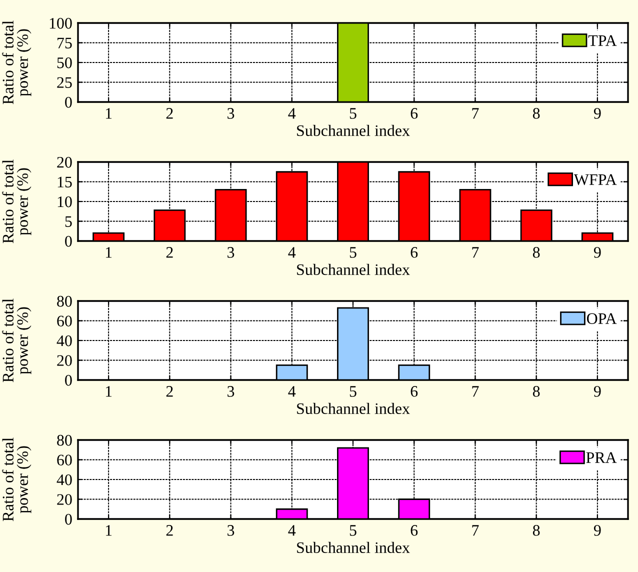 The height and width of the screenshot is (572, 638). Describe the element at coordinates (64, 82) in the screenshot. I see `y-tick-label: 25` at that location.